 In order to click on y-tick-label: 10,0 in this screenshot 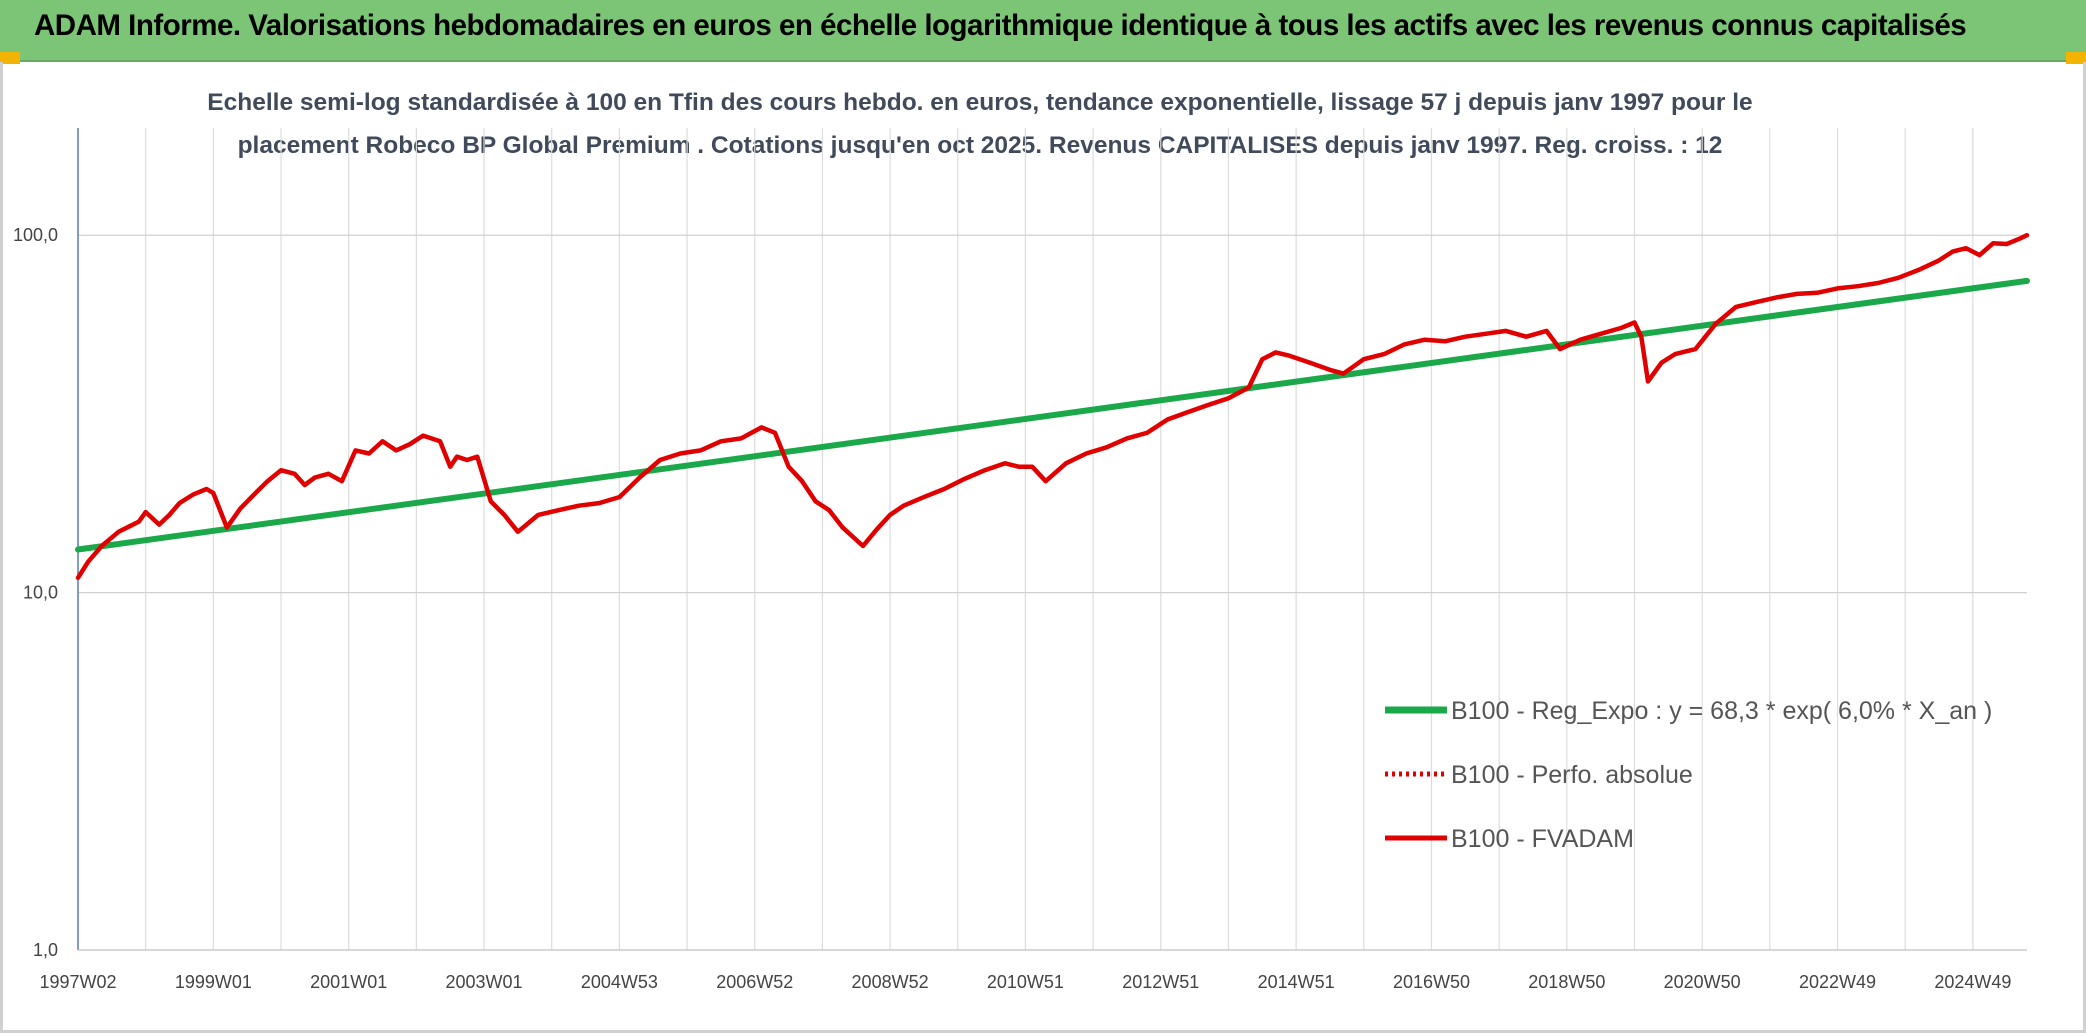, I will do `click(40, 593)`.